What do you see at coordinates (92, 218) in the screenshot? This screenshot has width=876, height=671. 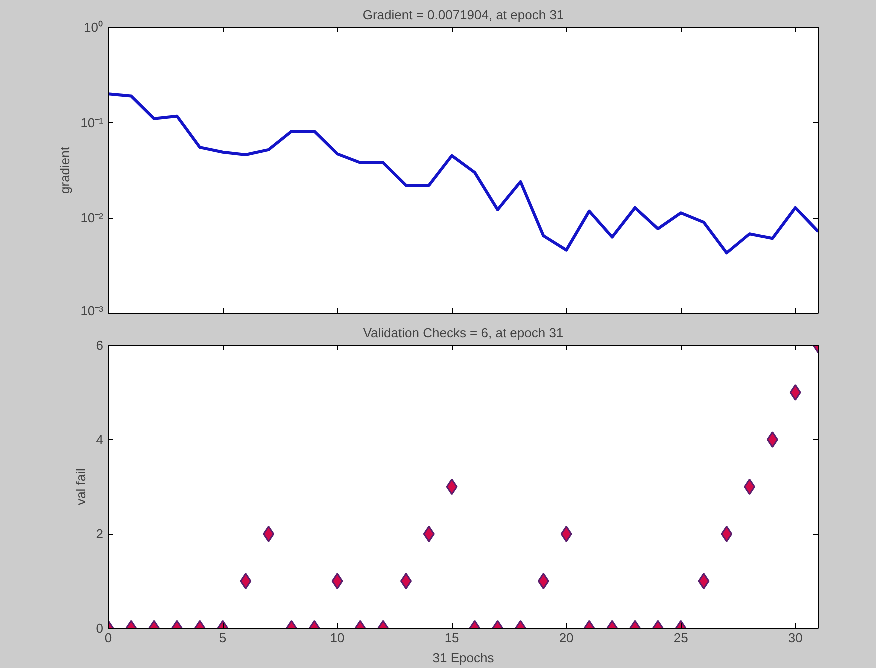 I see `y-tick-label: 10⁻²` at bounding box center [92, 218].